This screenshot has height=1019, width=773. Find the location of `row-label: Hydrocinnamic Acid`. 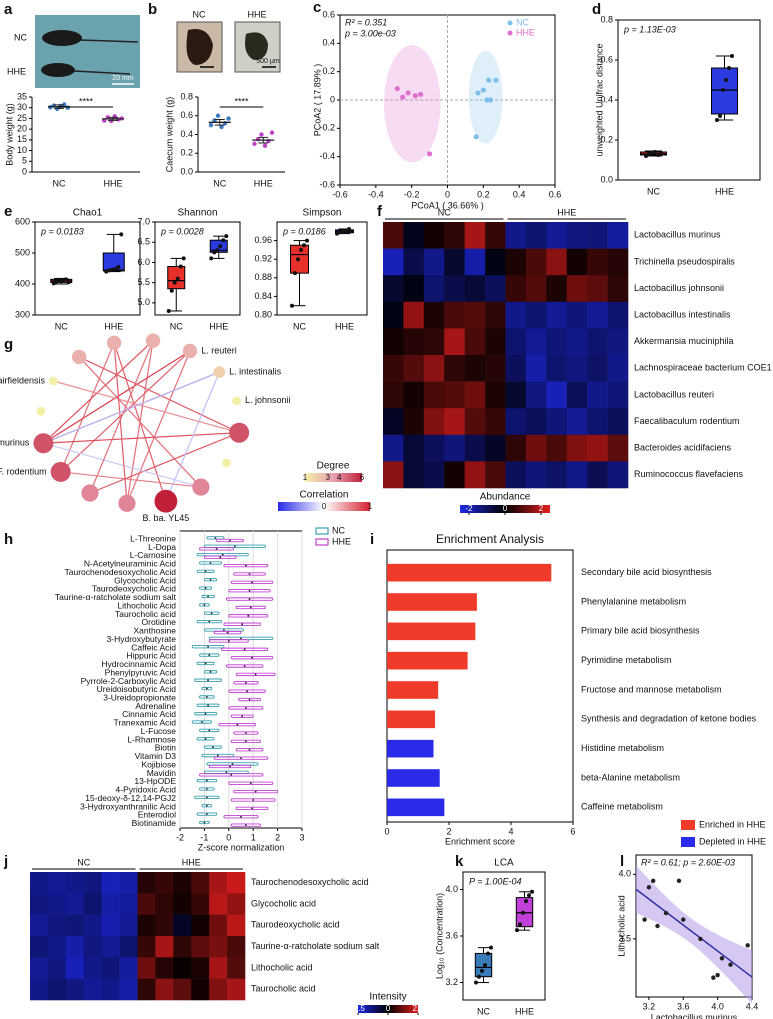

row-label: Hydrocinnamic Acid is located at coordinates (138, 664).